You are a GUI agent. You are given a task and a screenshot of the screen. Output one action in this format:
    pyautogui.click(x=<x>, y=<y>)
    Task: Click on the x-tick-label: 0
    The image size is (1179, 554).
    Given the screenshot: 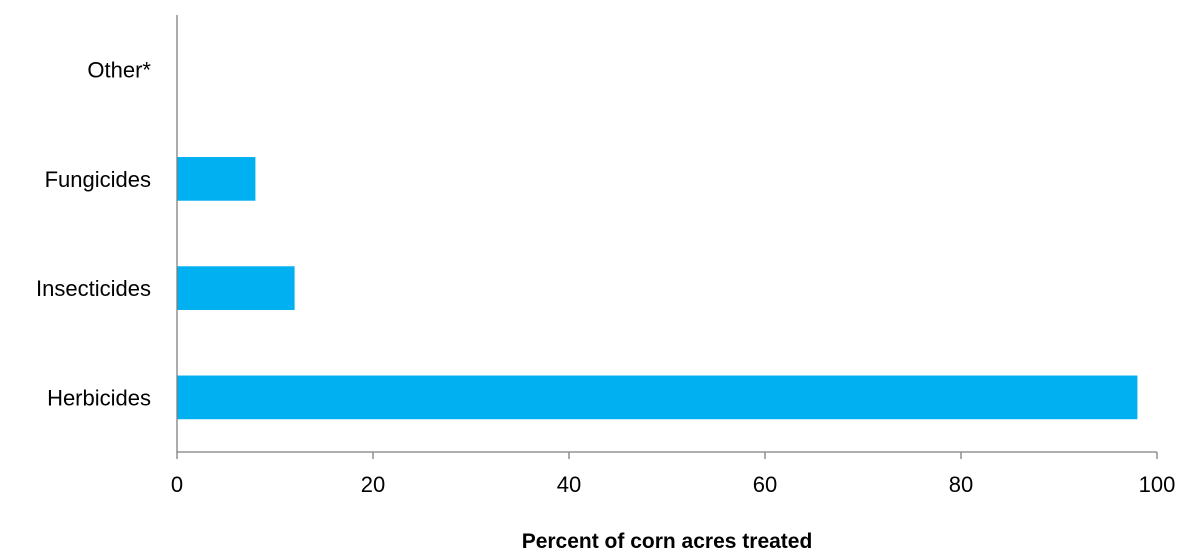 What is the action you would take?
    pyautogui.click(x=177, y=484)
    